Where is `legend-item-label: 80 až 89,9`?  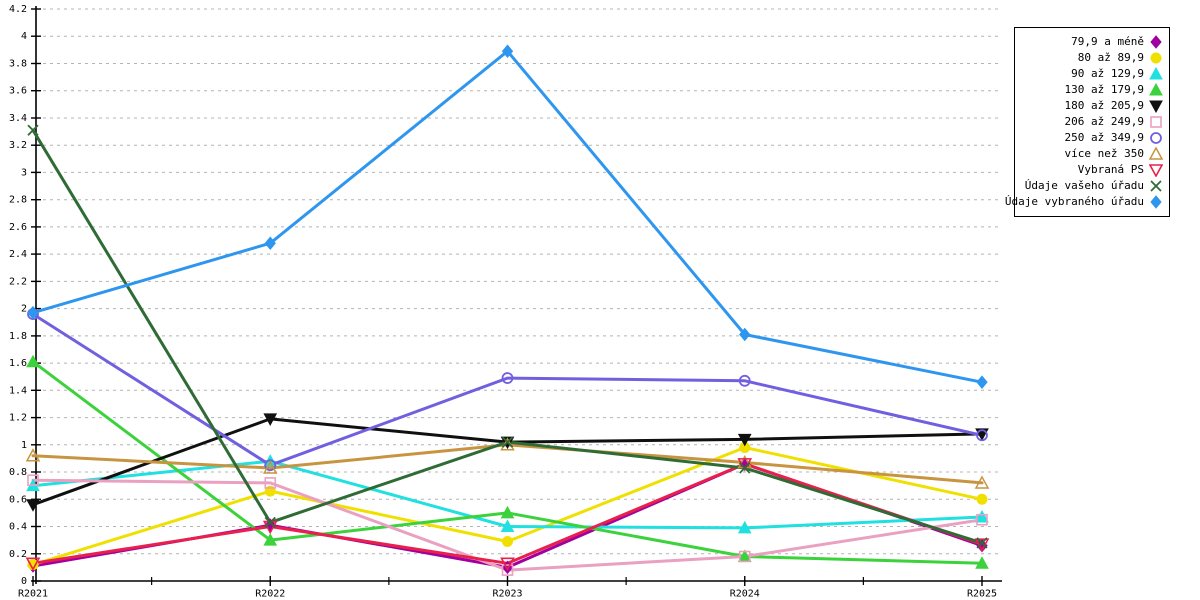 legend-item-label: 80 až 89,9 is located at coordinates (1110, 57).